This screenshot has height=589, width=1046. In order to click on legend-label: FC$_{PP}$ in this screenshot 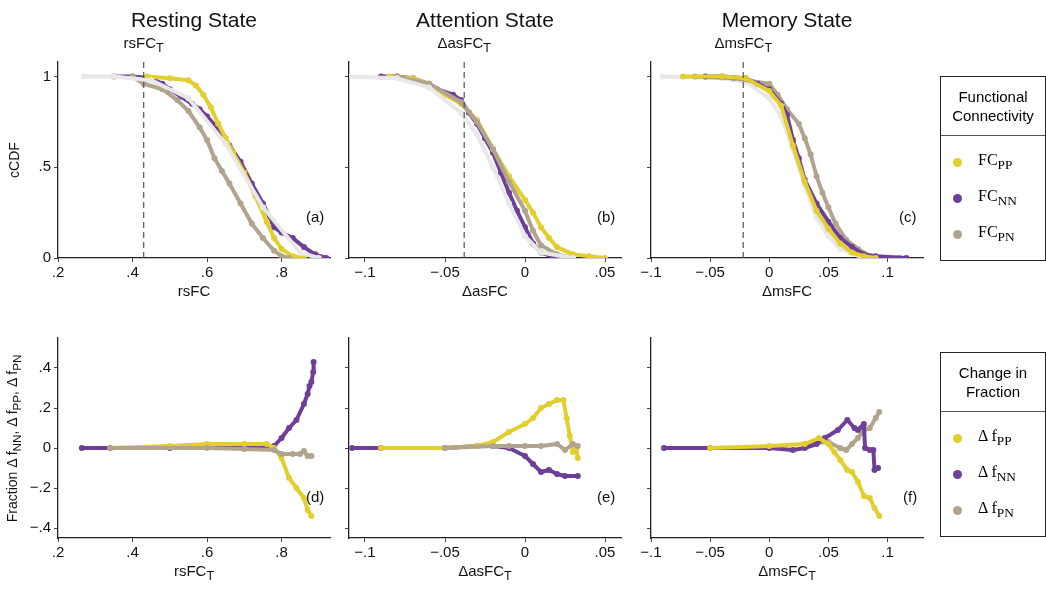, I will do `click(995, 162)`.